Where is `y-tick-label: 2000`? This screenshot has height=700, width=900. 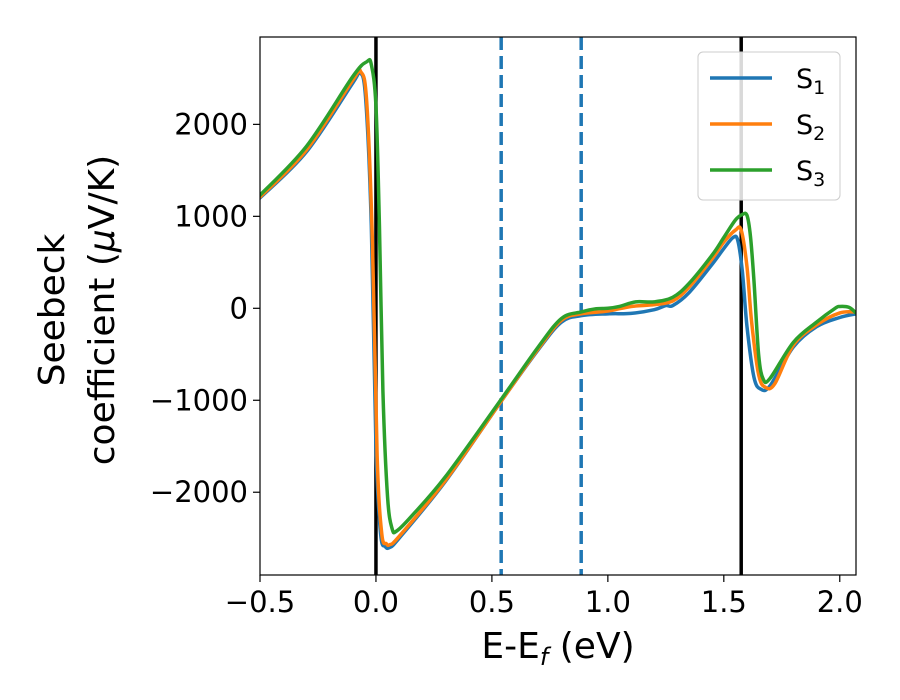 y-tick-label: 2000 is located at coordinates (211, 124).